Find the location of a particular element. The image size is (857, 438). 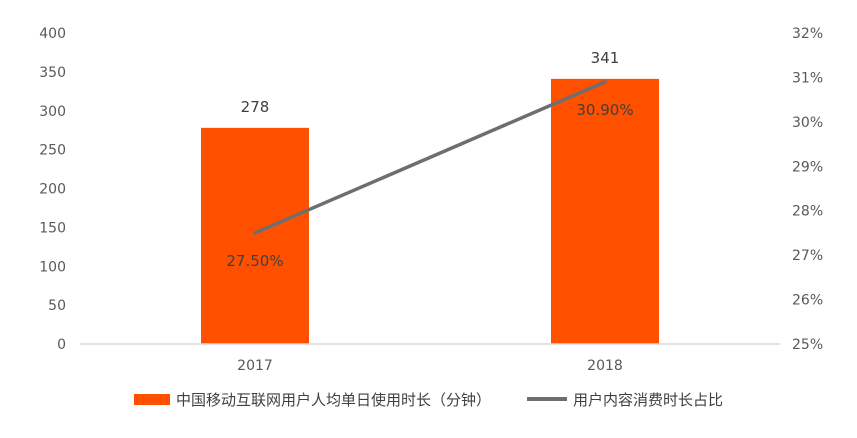

legend-line-swatch is located at coordinates (547, 399).